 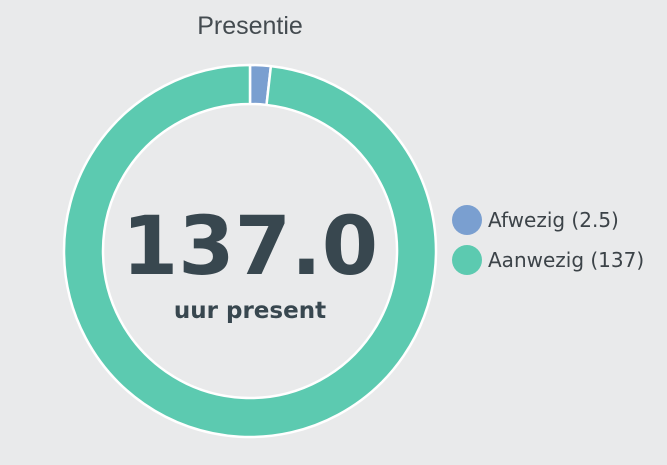 I want to click on legend-item-afwezig: Afwezig (2.5), so click(x=548, y=220).